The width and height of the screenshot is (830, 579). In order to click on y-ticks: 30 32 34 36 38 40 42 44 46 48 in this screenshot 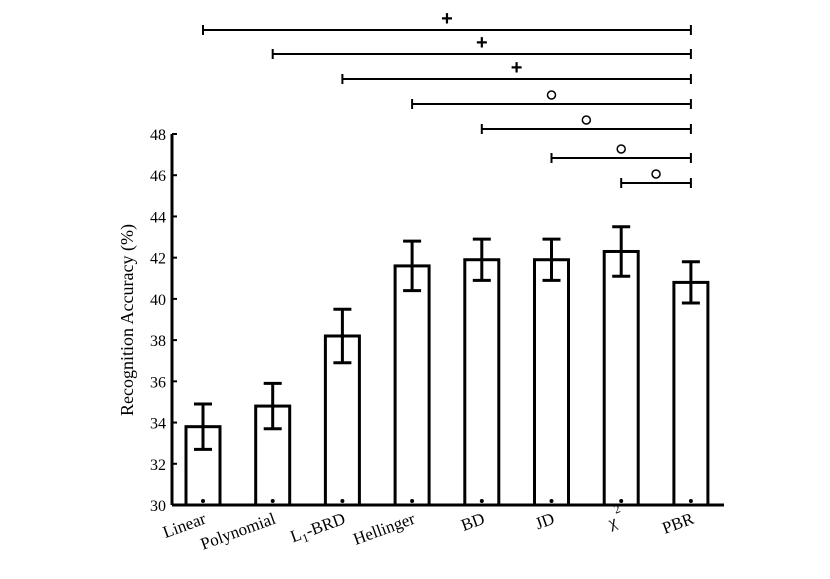, I will do `click(163, 321)`.